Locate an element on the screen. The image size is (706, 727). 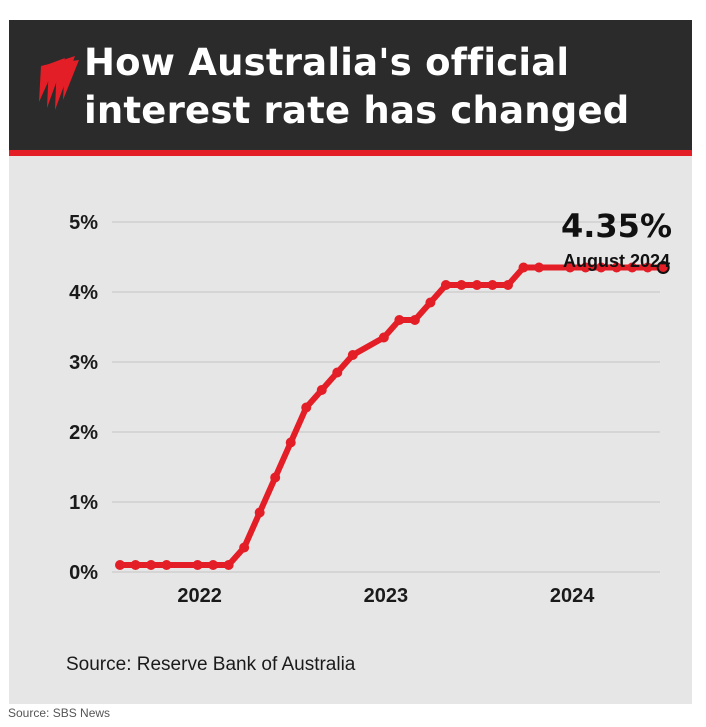
title-line-2: interest rate has changed is located at coordinates (357, 110).